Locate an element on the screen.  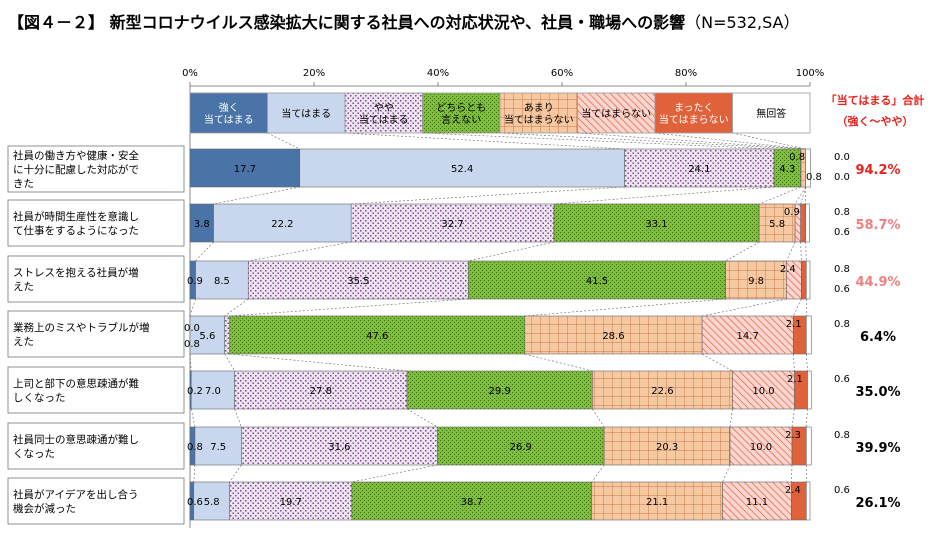
bar-value-label: 5.8 is located at coordinates (212, 502).